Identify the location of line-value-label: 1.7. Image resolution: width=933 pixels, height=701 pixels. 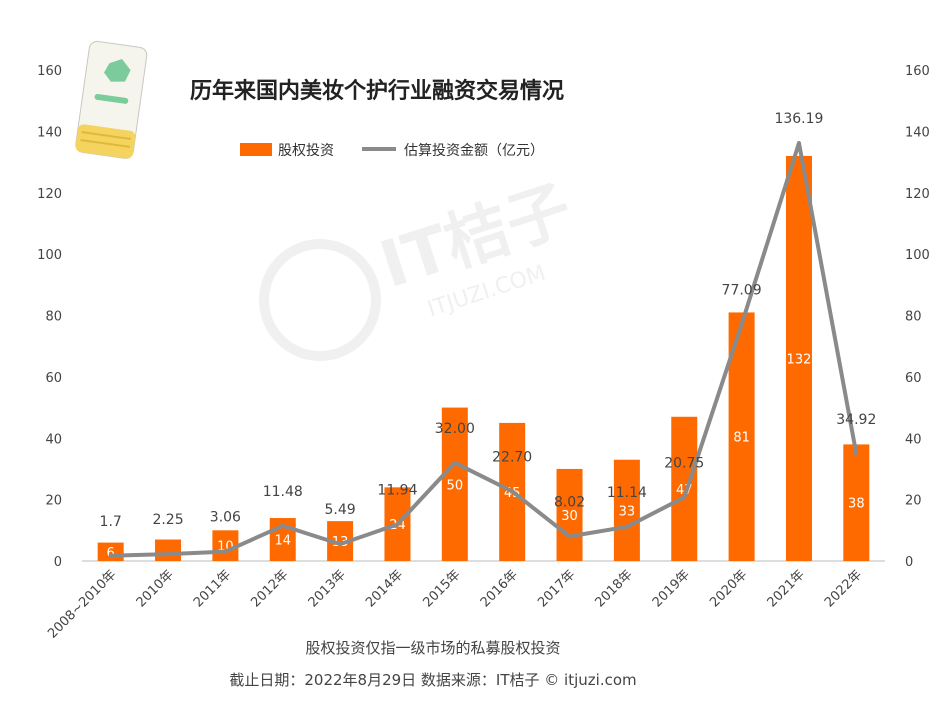
(111, 522).